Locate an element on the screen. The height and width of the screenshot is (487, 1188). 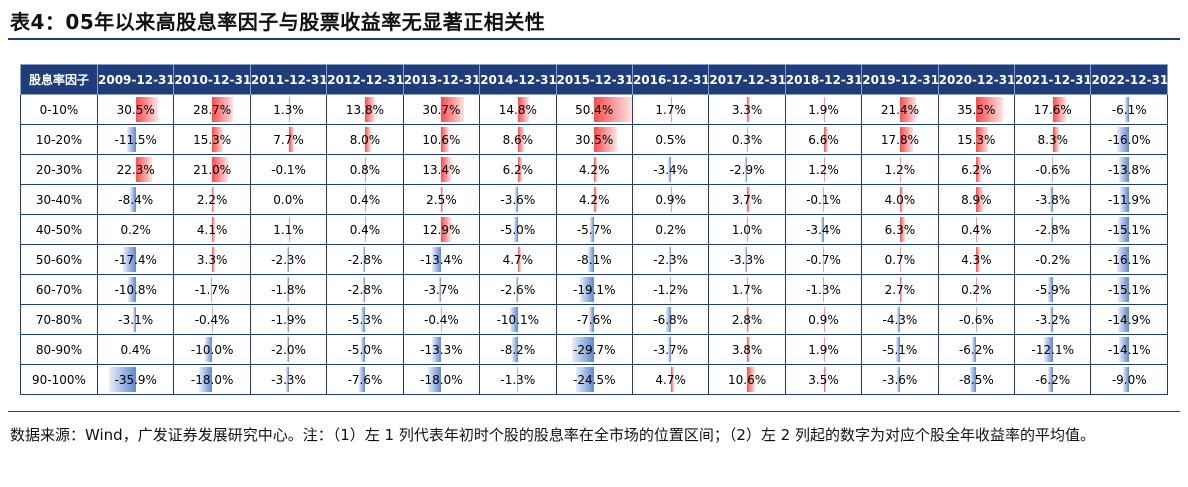
cell-value: -1.9% is located at coordinates (288, 319).